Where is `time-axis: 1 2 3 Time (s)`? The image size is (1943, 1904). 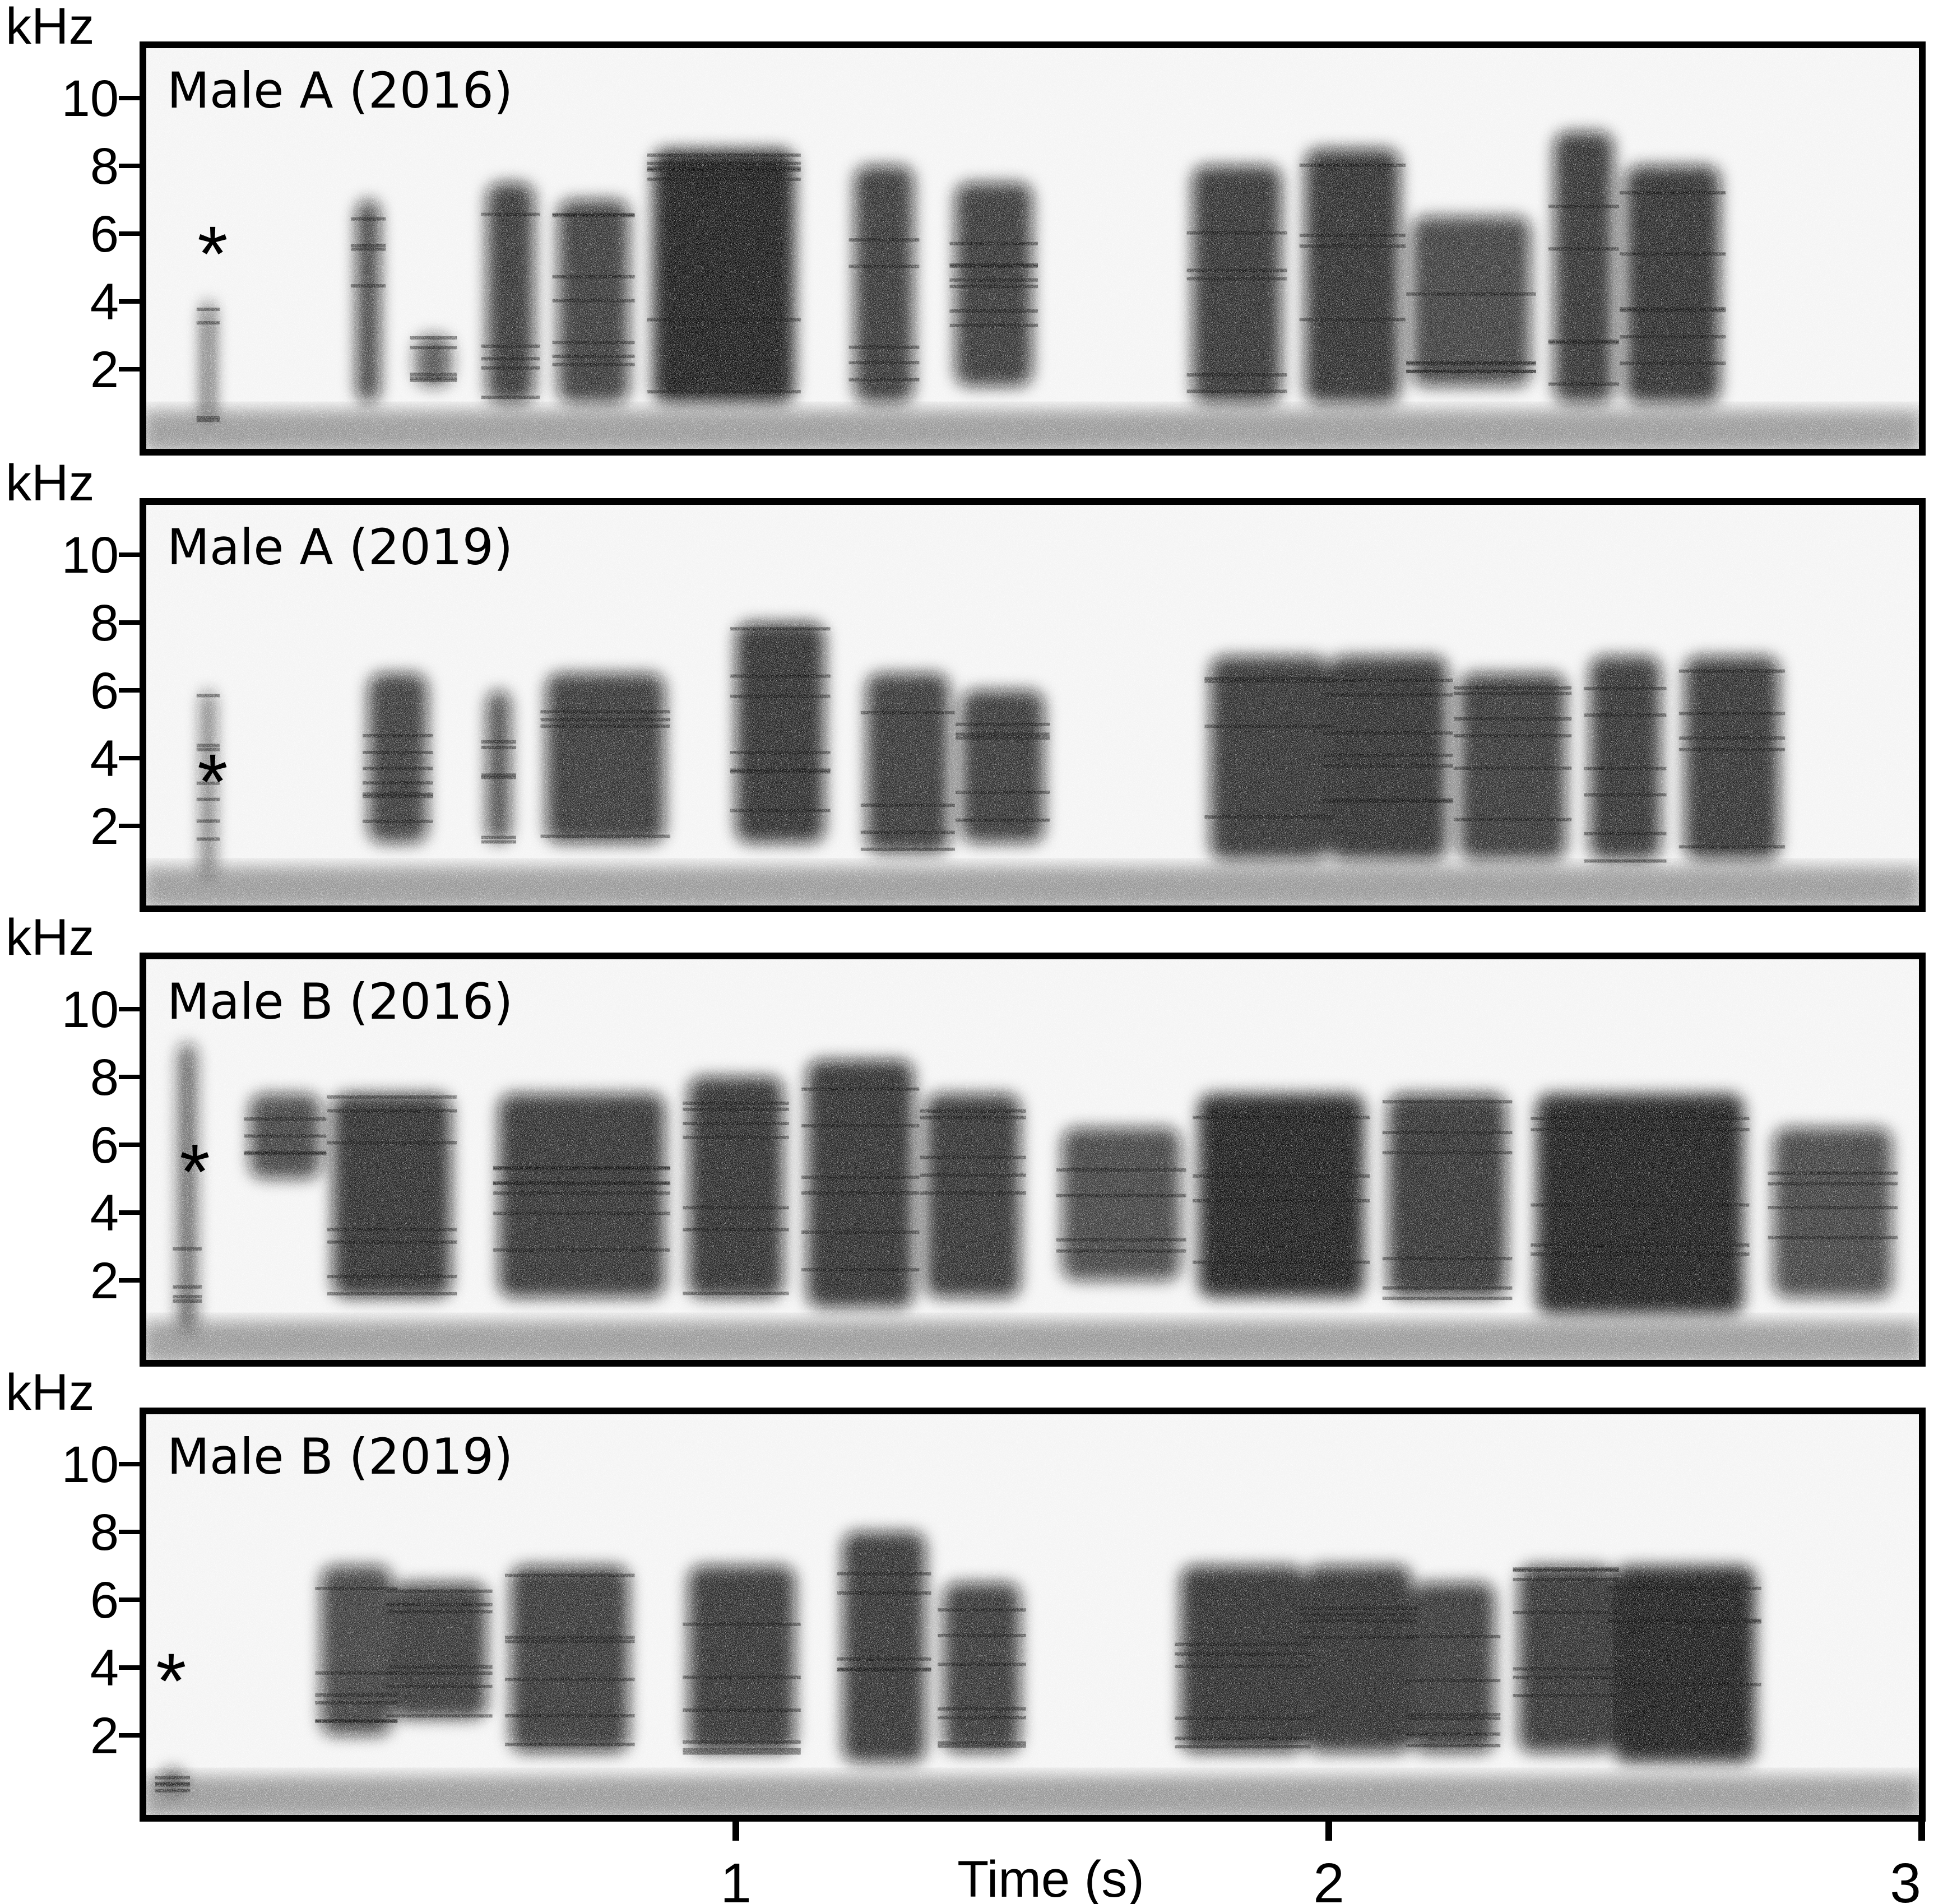 time-axis: 1 2 3 Time (s) is located at coordinates (1322, 1861).